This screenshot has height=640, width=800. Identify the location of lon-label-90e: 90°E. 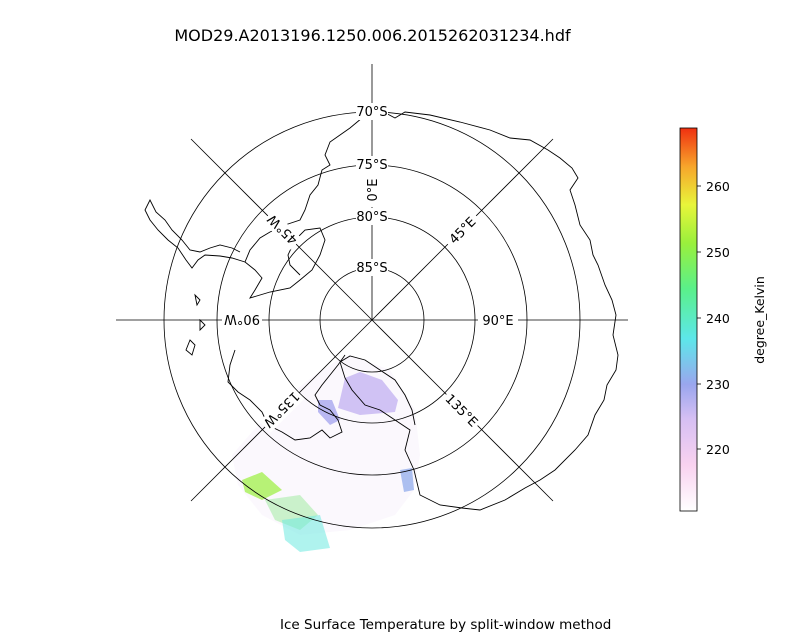
(497, 321).